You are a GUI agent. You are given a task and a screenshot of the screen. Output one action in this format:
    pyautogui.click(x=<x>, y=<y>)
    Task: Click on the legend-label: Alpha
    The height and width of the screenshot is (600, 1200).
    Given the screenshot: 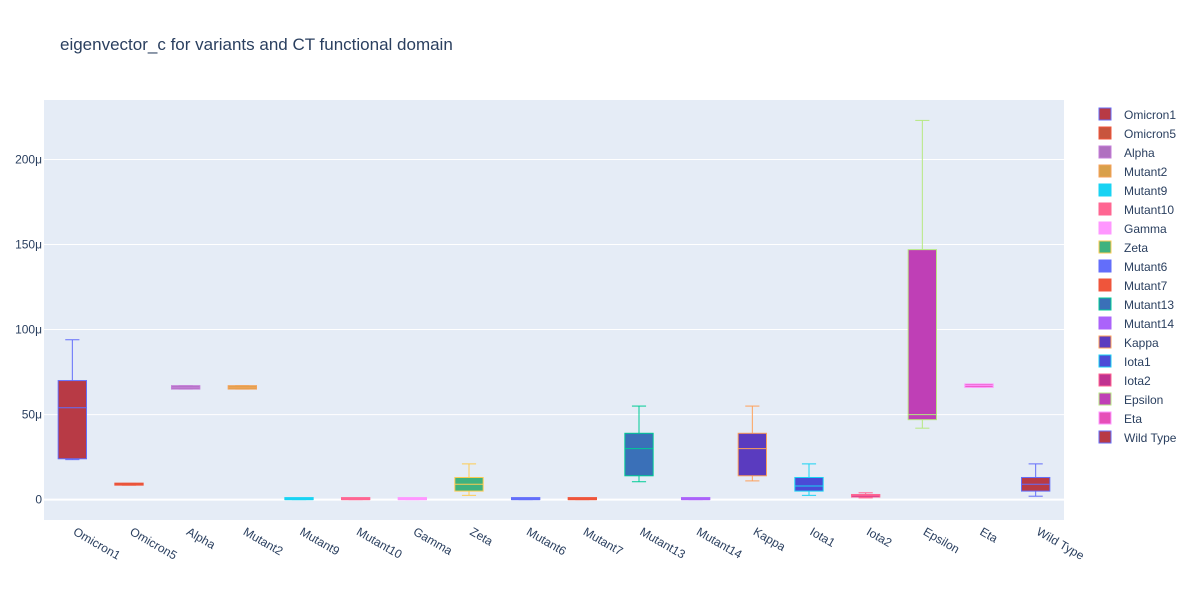 What is the action you would take?
    pyautogui.click(x=1139, y=153)
    